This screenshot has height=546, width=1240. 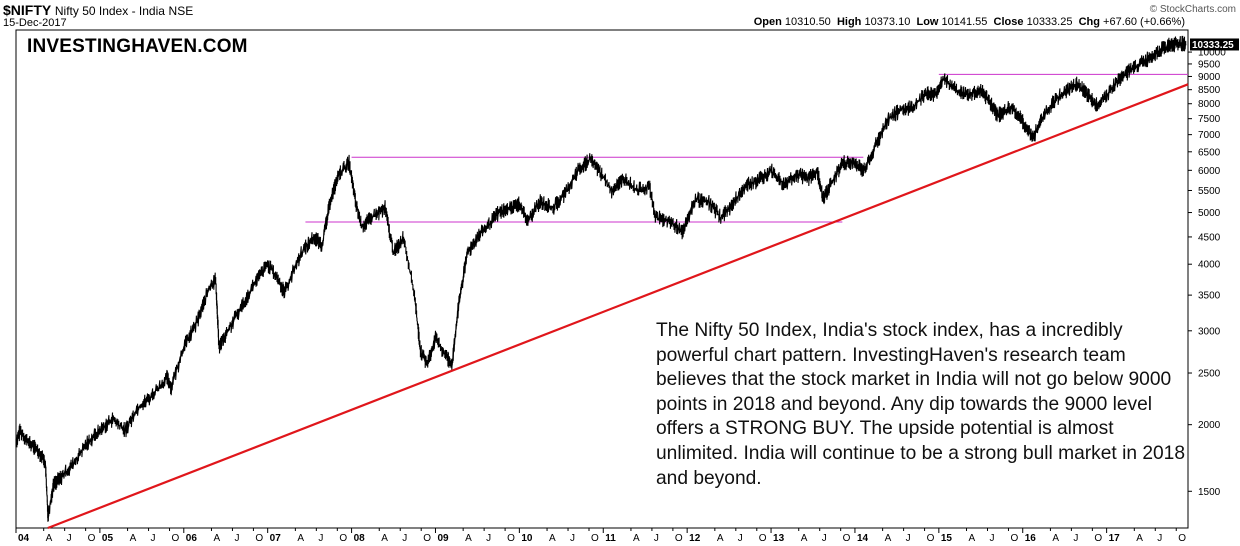 What do you see at coordinates (1212, 53) in the screenshot?
I see `y-tick-label: 10000` at bounding box center [1212, 53].